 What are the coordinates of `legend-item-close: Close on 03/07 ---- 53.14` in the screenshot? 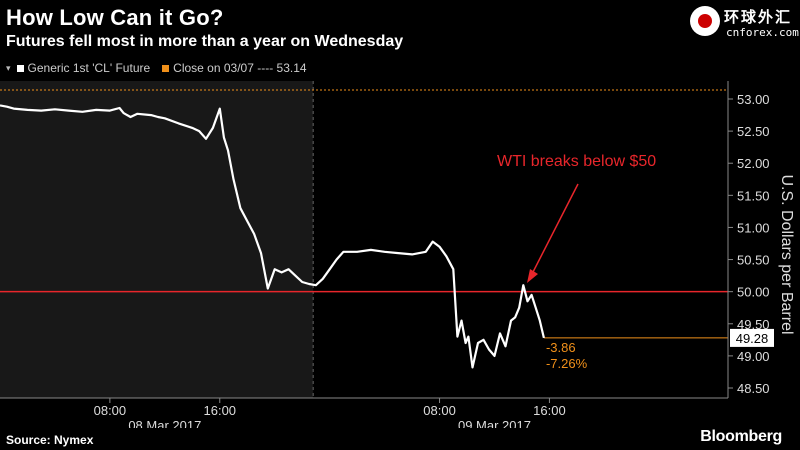 It's located at (231, 68).